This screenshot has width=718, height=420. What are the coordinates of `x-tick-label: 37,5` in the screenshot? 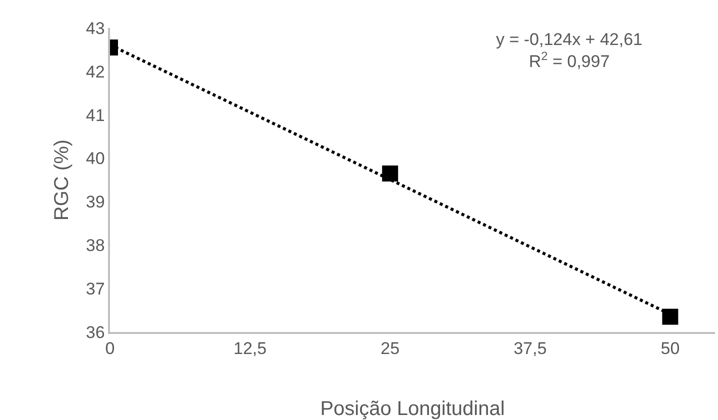 It's located at (530, 348).